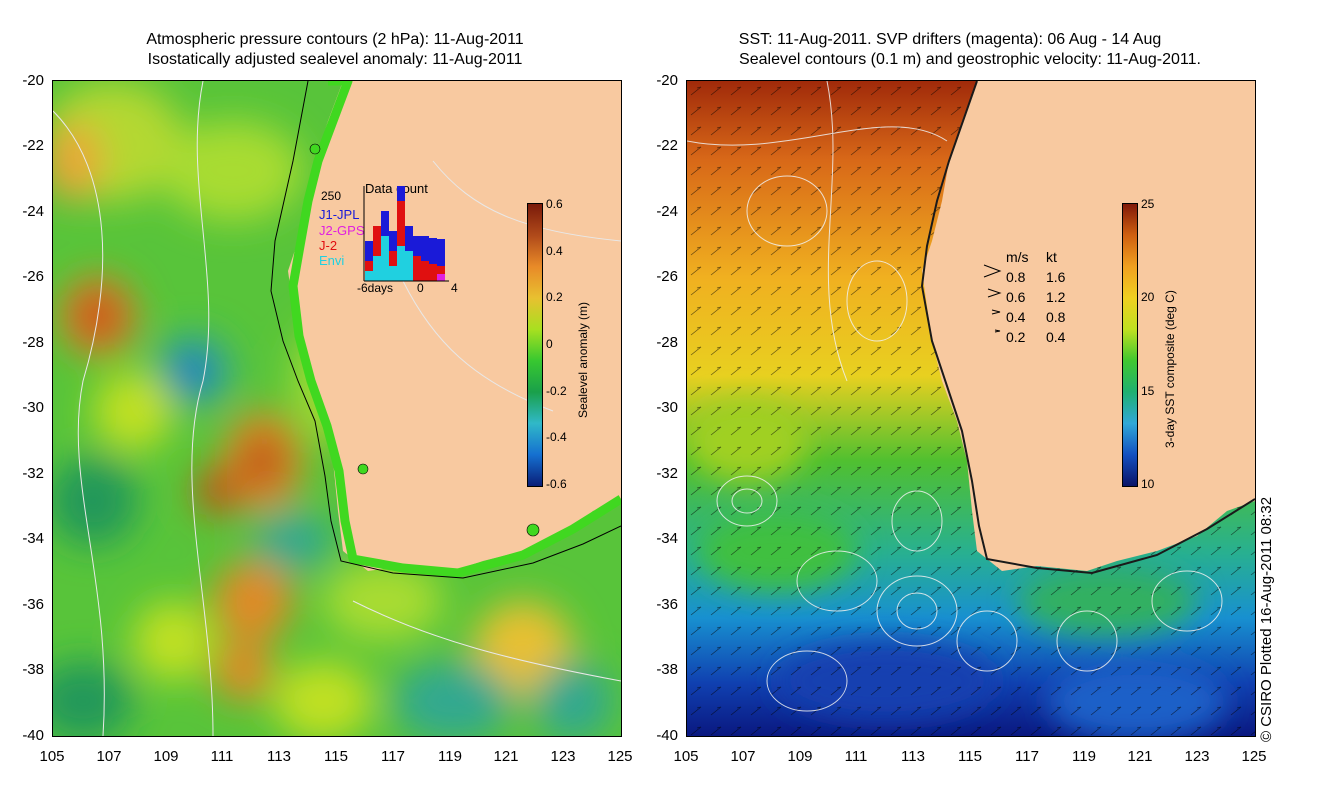 The width and height of the screenshot is (1320, 810). I want to click on inset-legend-j-2: J-2, so click(328, 245).